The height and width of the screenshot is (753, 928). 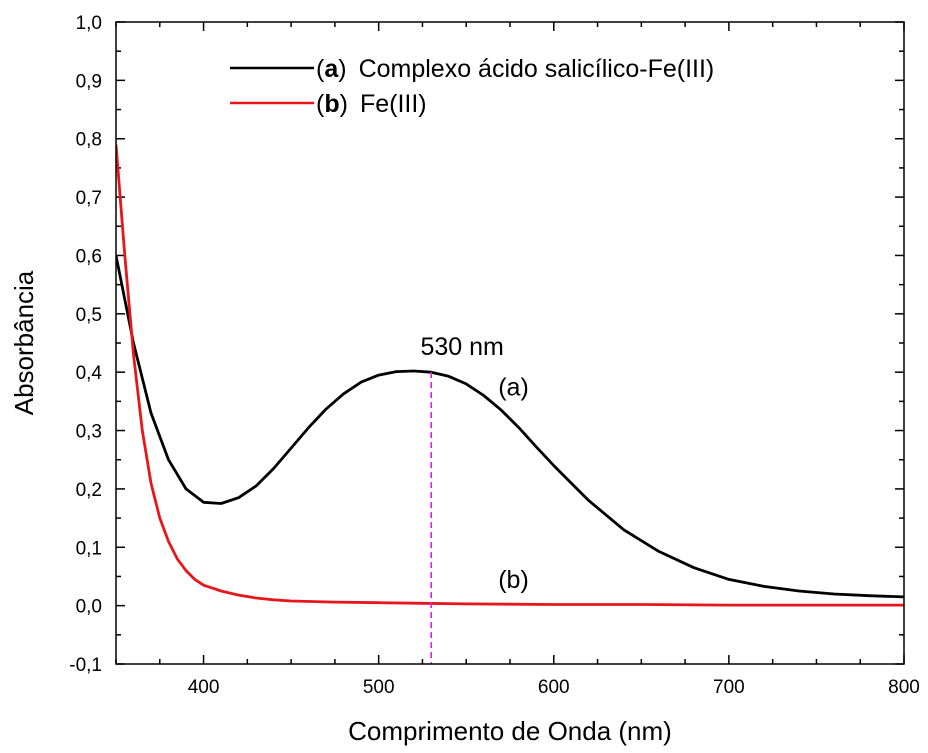 I want to click on series-label-a: (a), so click(x=513, y=388).